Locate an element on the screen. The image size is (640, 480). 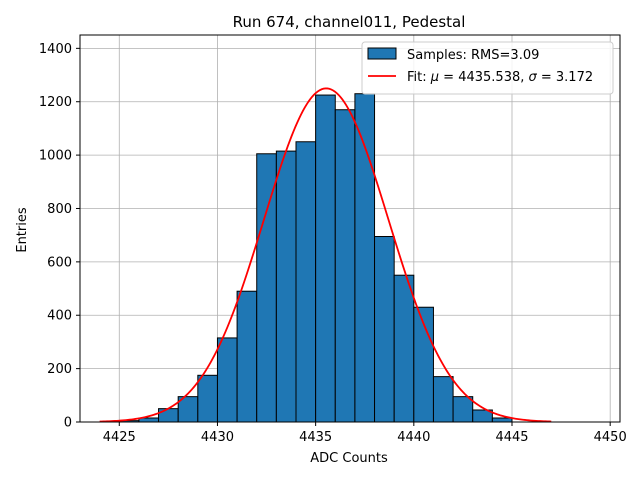
x-axis-ticks: 4425 4430 4435 4440 4445 4450 is located at coordinates (365, 433).